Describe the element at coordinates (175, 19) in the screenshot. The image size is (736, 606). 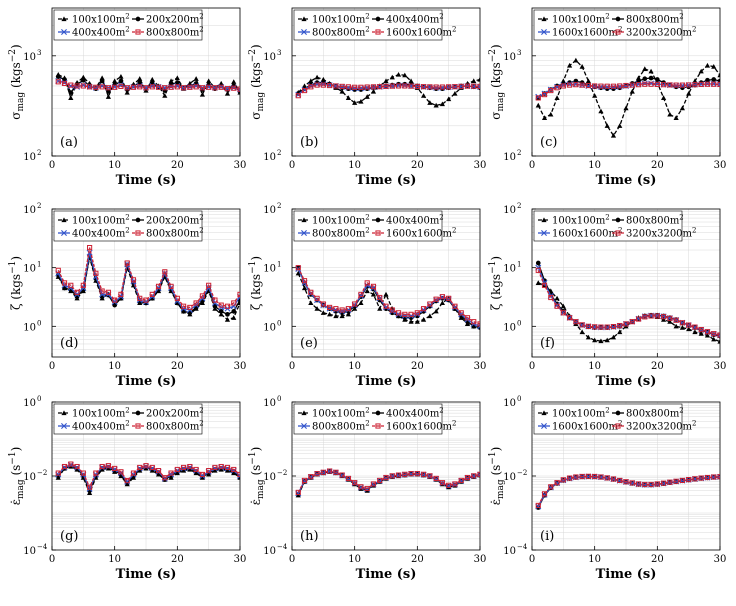
I see `legend-label: 200x200m2` at that location.